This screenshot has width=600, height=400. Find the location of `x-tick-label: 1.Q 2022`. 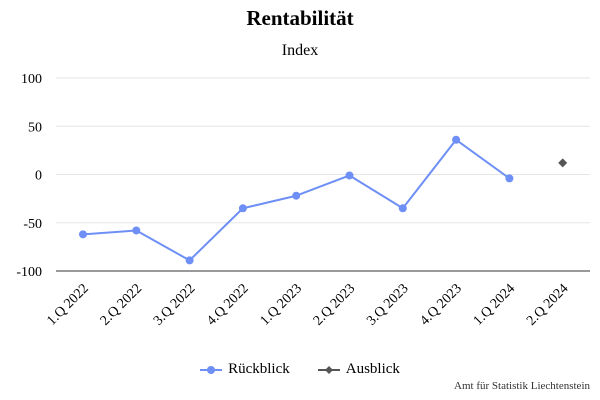

x-tick-label: 1.Q 2022 is located at coordinates (67, 304).